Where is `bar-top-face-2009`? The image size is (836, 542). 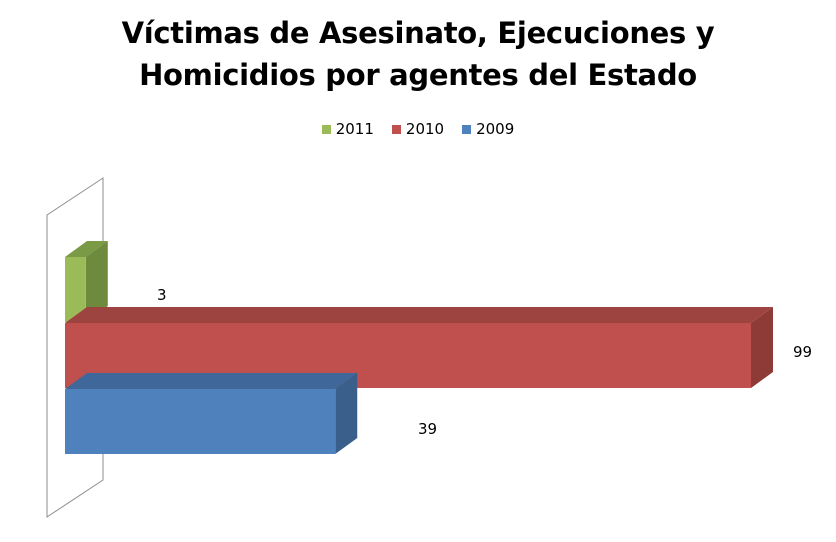
bar-top-face-2009 is located at coordinates (211, 381).